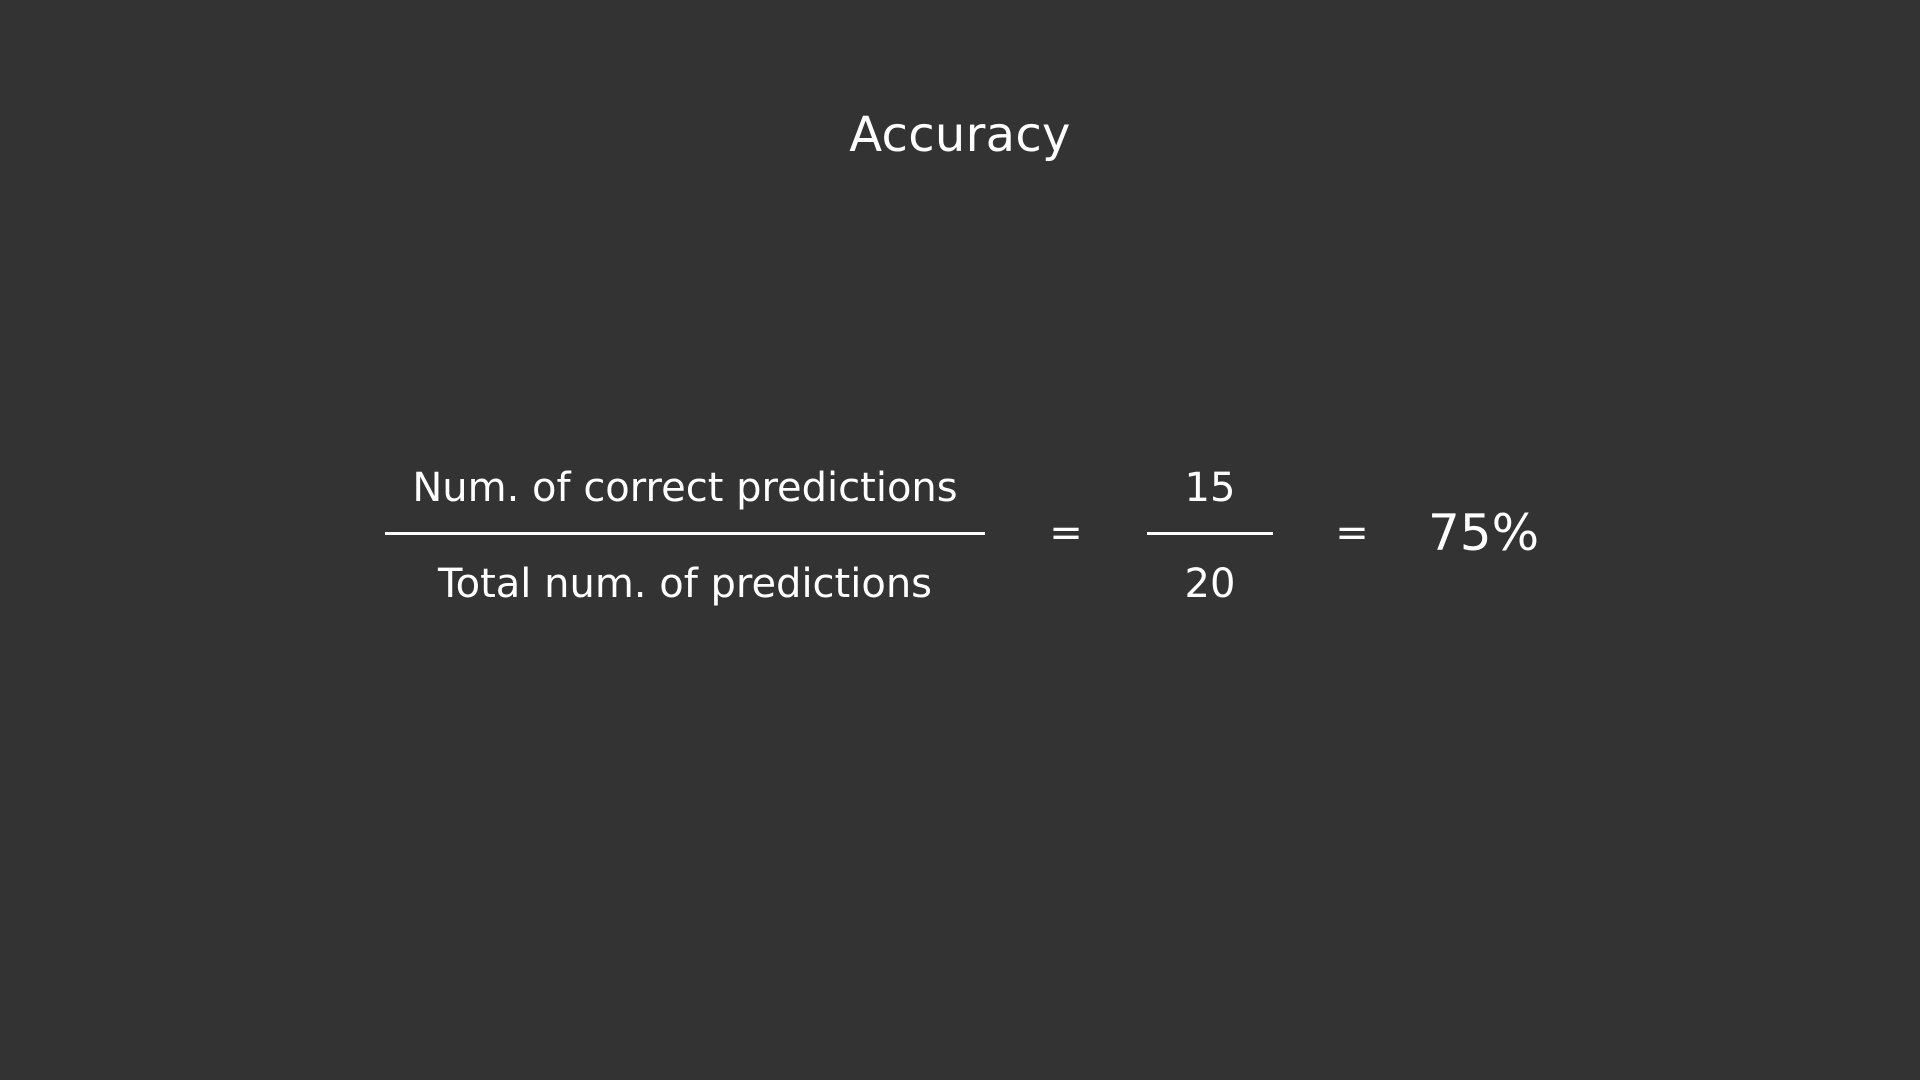  I want to click on number-fraction-bar, so click(1210, 533).